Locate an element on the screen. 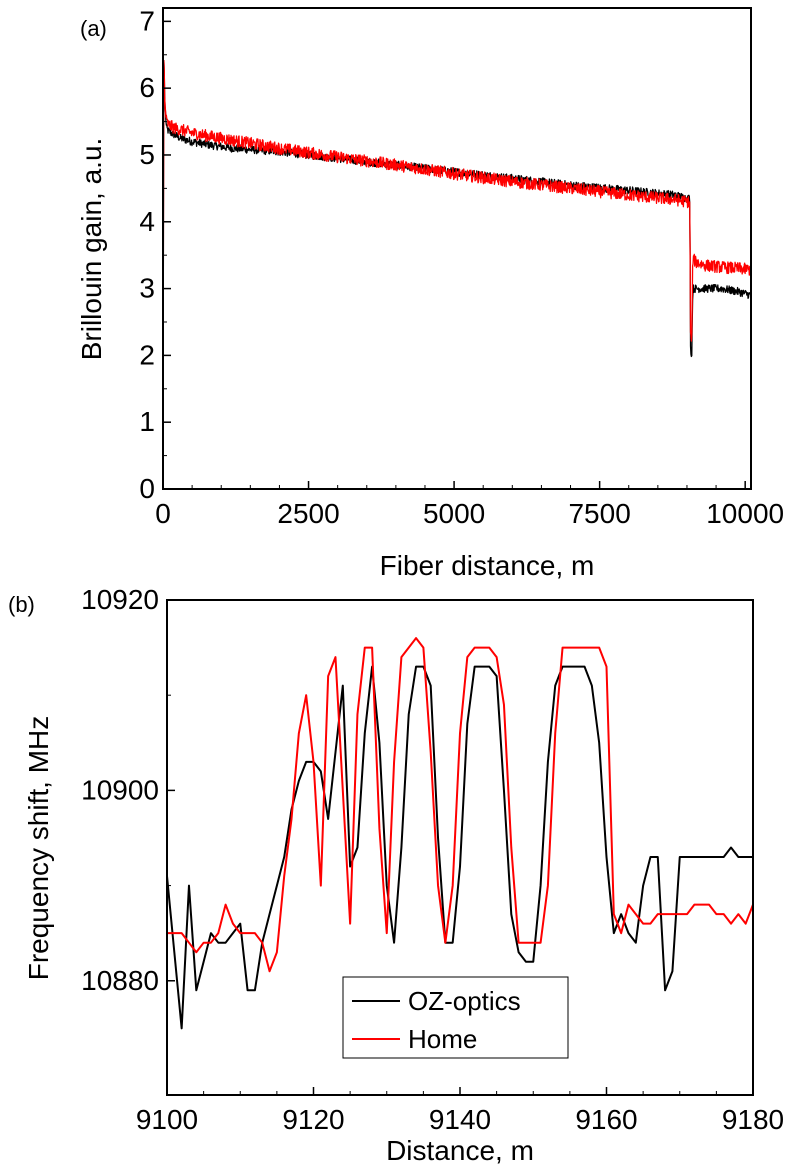 Image resolution: width=797 pixels, height=1172 pixels. panel-a-y-tick-label: 7 is located at coordinates (147, 20).